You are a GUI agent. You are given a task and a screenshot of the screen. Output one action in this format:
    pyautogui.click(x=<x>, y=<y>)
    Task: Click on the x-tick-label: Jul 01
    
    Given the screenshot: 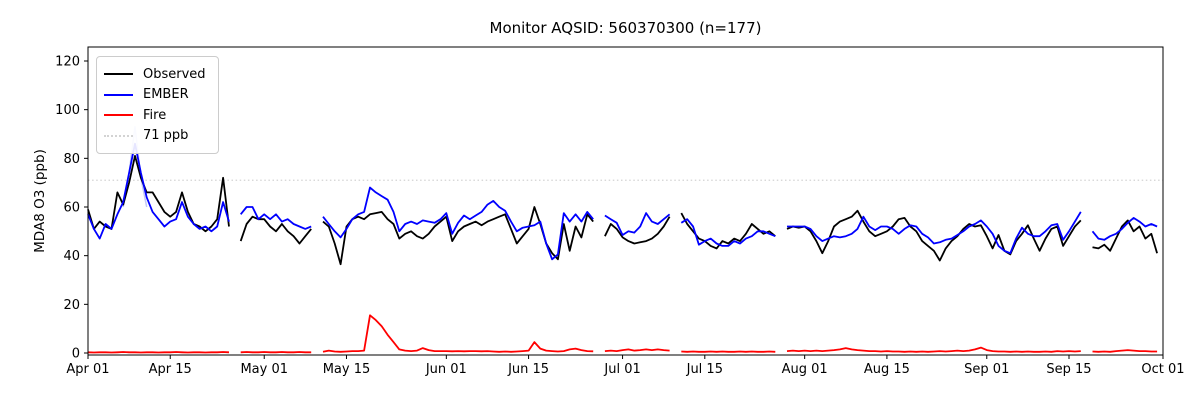 What is the action you would take?
    pyautogui.click(x=621, y=369)
    